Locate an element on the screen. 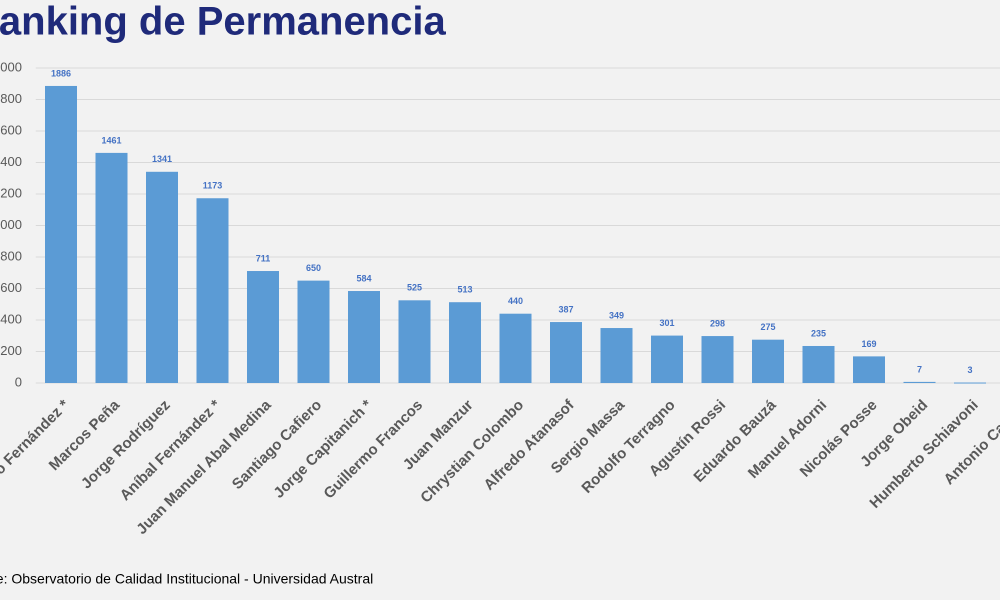  value-label: 1173 is located at coordinates (213, 186).